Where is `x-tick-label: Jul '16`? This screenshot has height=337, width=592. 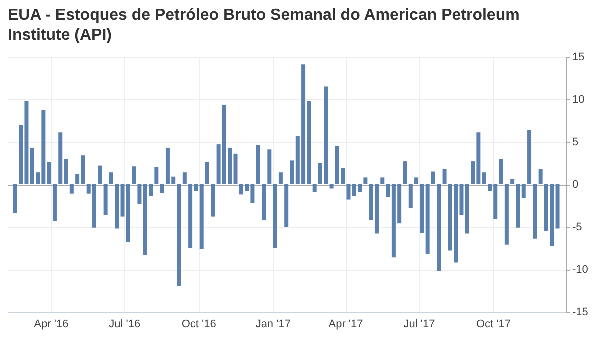
x-tick-label: Jul '16 is located at coordinates (125, 324).